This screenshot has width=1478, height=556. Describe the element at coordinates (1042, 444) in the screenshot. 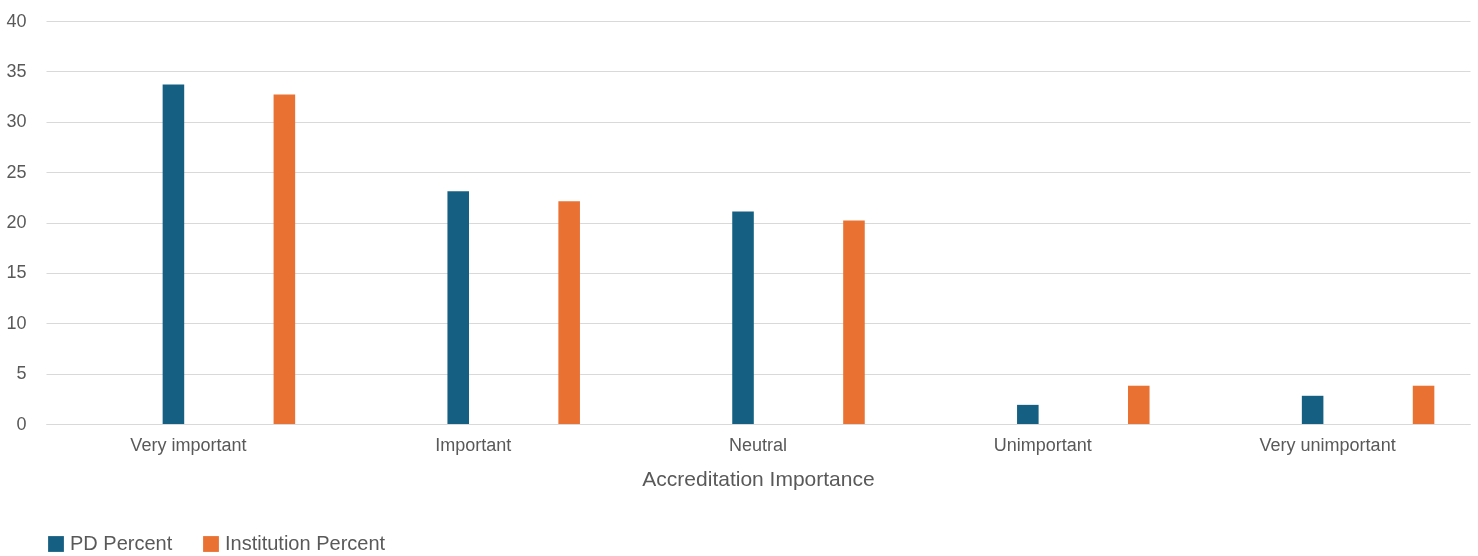

I see `x-tick-label: Unimportant` at that location.